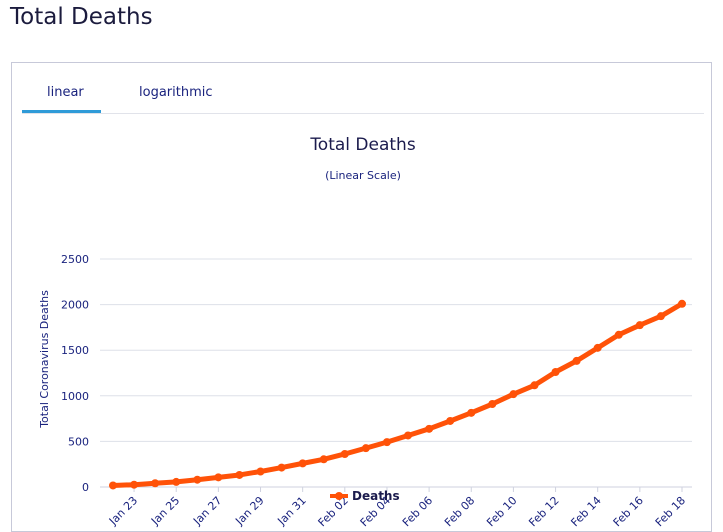 Image resolution: width=723 pixels, height=532 pixels. What do you see at coordinates (81, 17) in the screenshot?
I see `page-title: Total Deaths` at bounding box center [81, 17].